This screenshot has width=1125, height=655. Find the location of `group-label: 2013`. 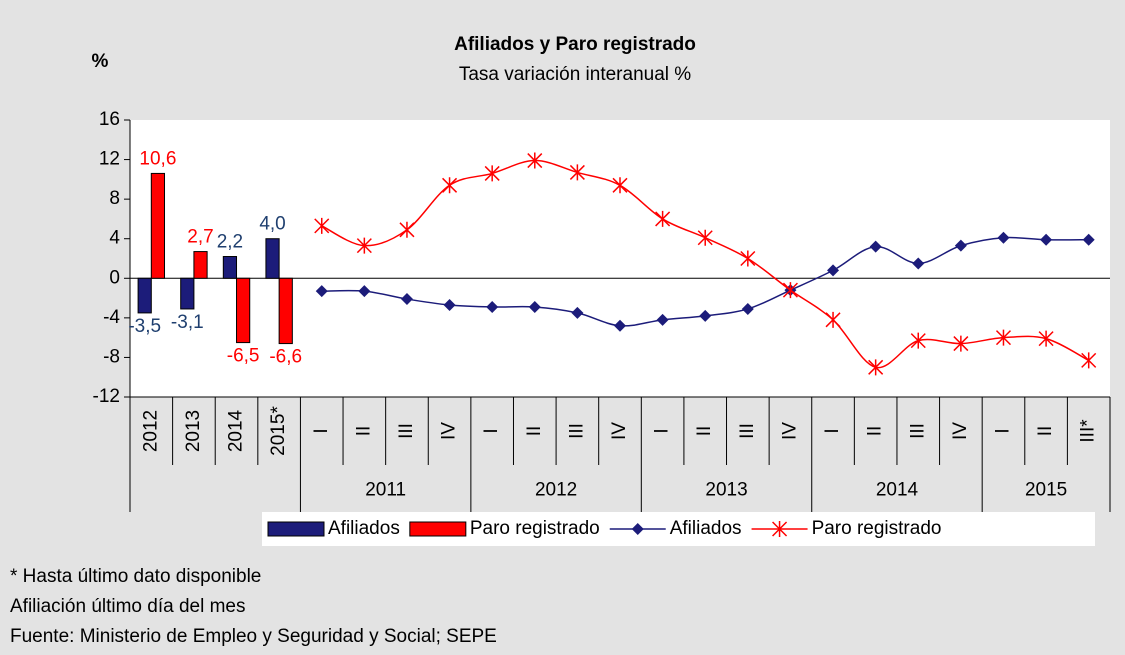

group-label: 2013 is located at coordinates (726, 490).